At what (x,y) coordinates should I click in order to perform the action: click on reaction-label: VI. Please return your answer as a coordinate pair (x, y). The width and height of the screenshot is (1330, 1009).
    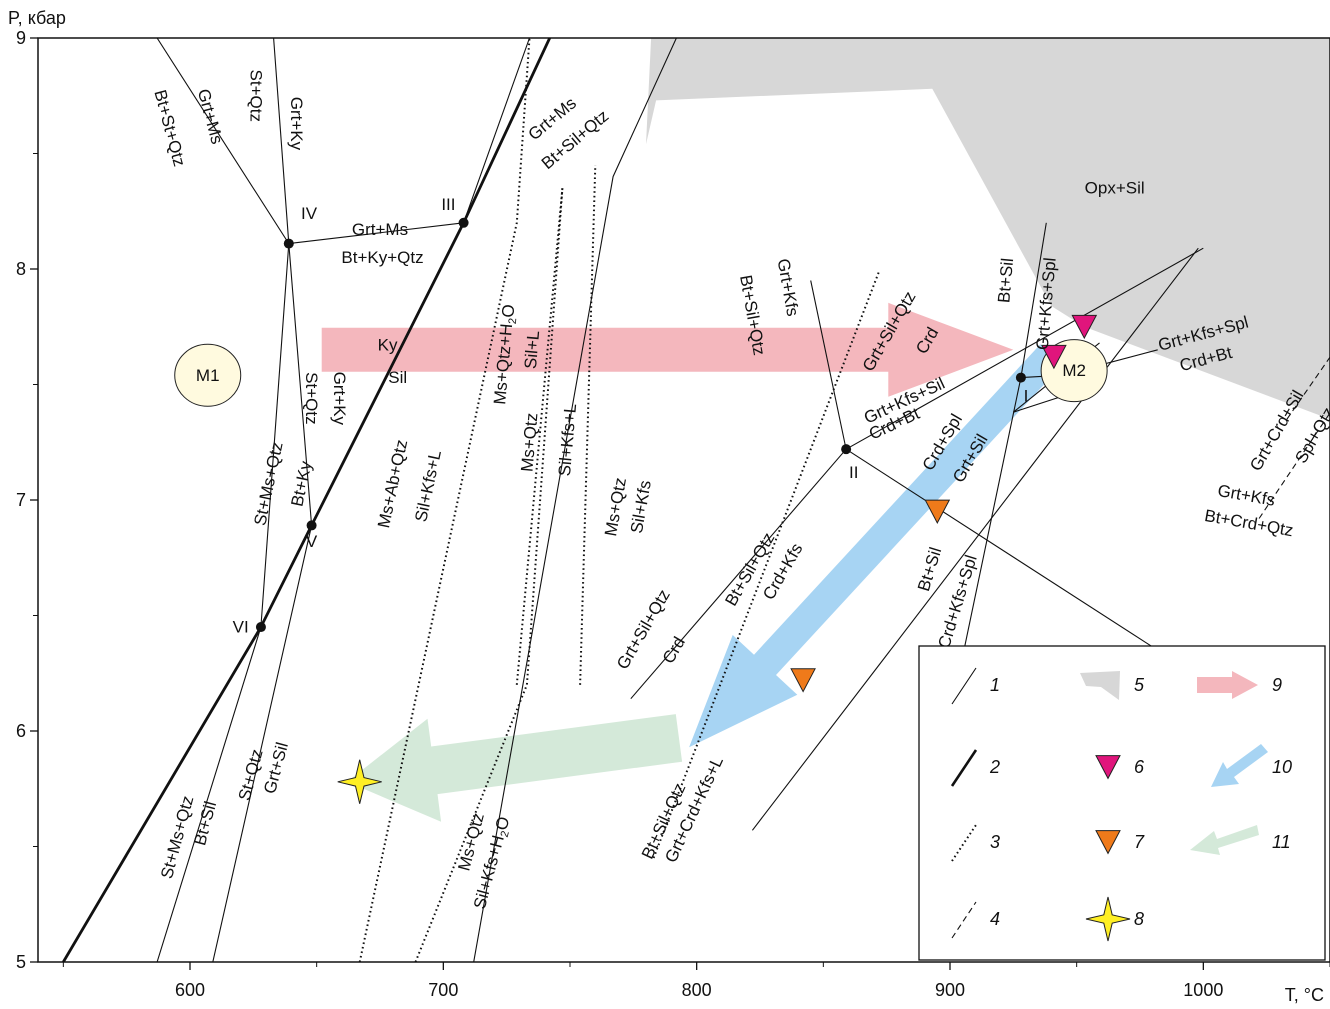
    Looking at the image, I should click on (241, 627).